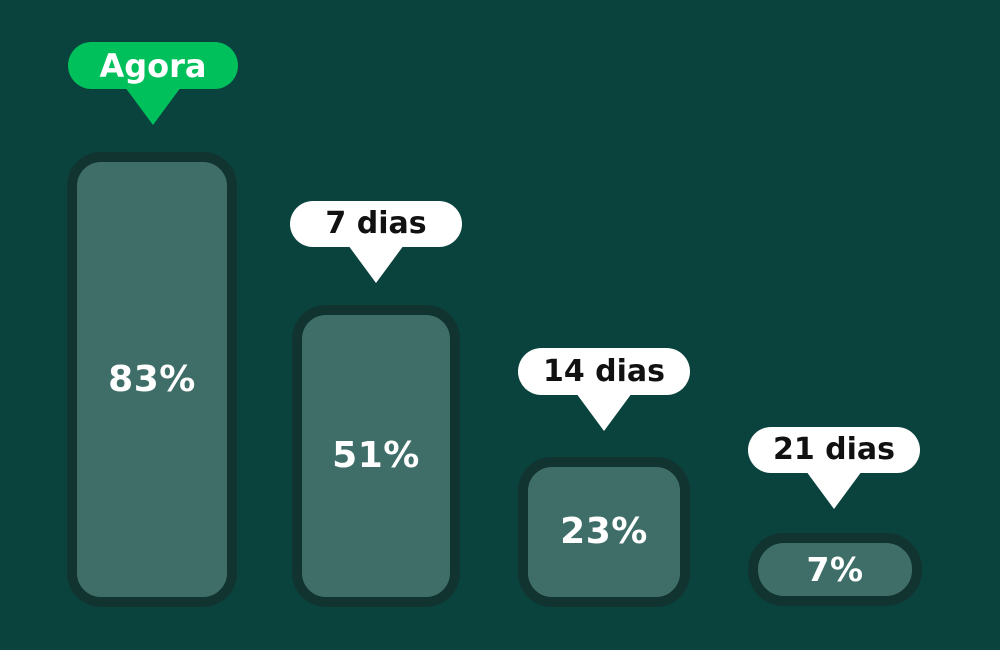  I want to click on bar-21-dias-value: 7%, so click(835, 569).